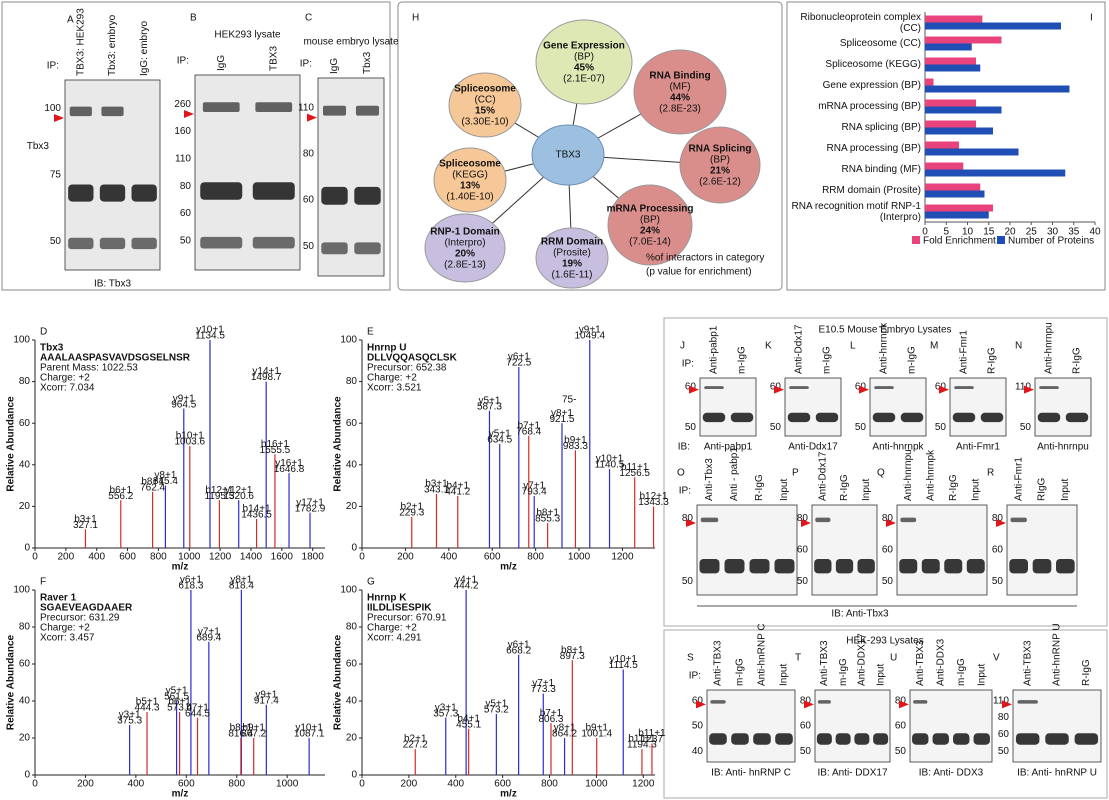 The image size is (1109, 800). What do you see at coordinates (210, 336) in the screenshot?
I see `peak-mz: 1134.5` at bounding box center [210, 336].